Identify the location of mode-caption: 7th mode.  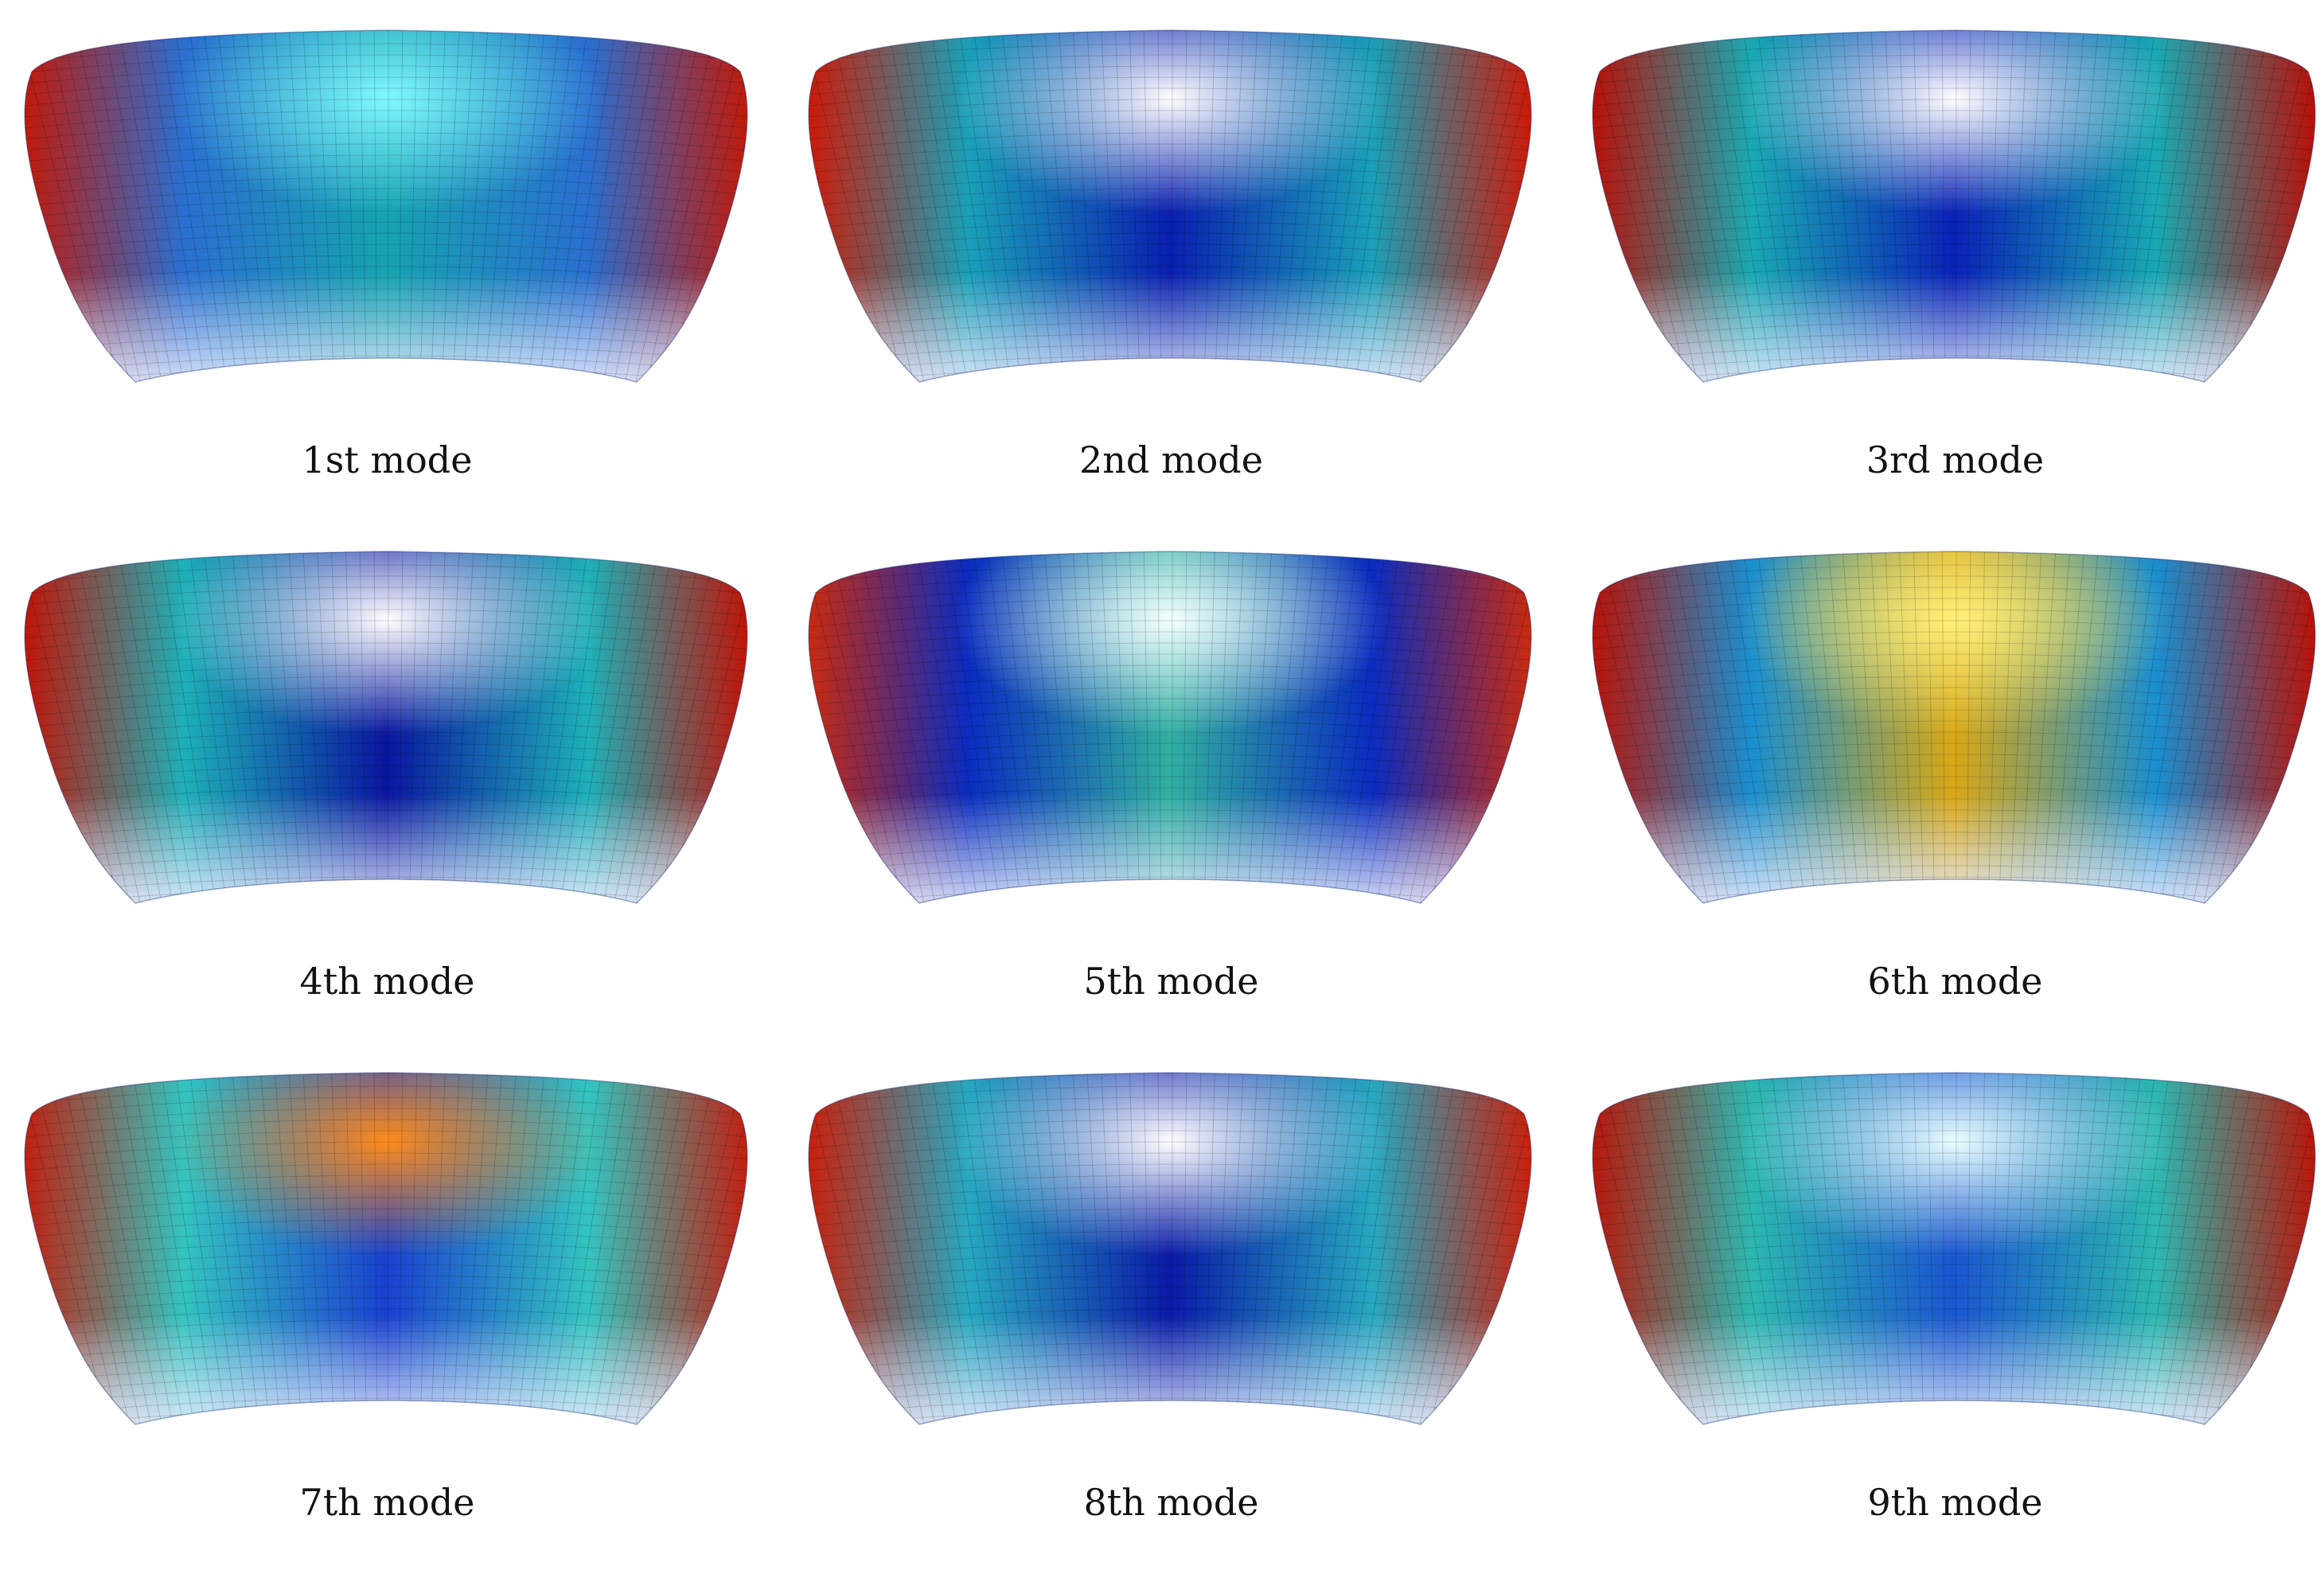
(387, 1502).